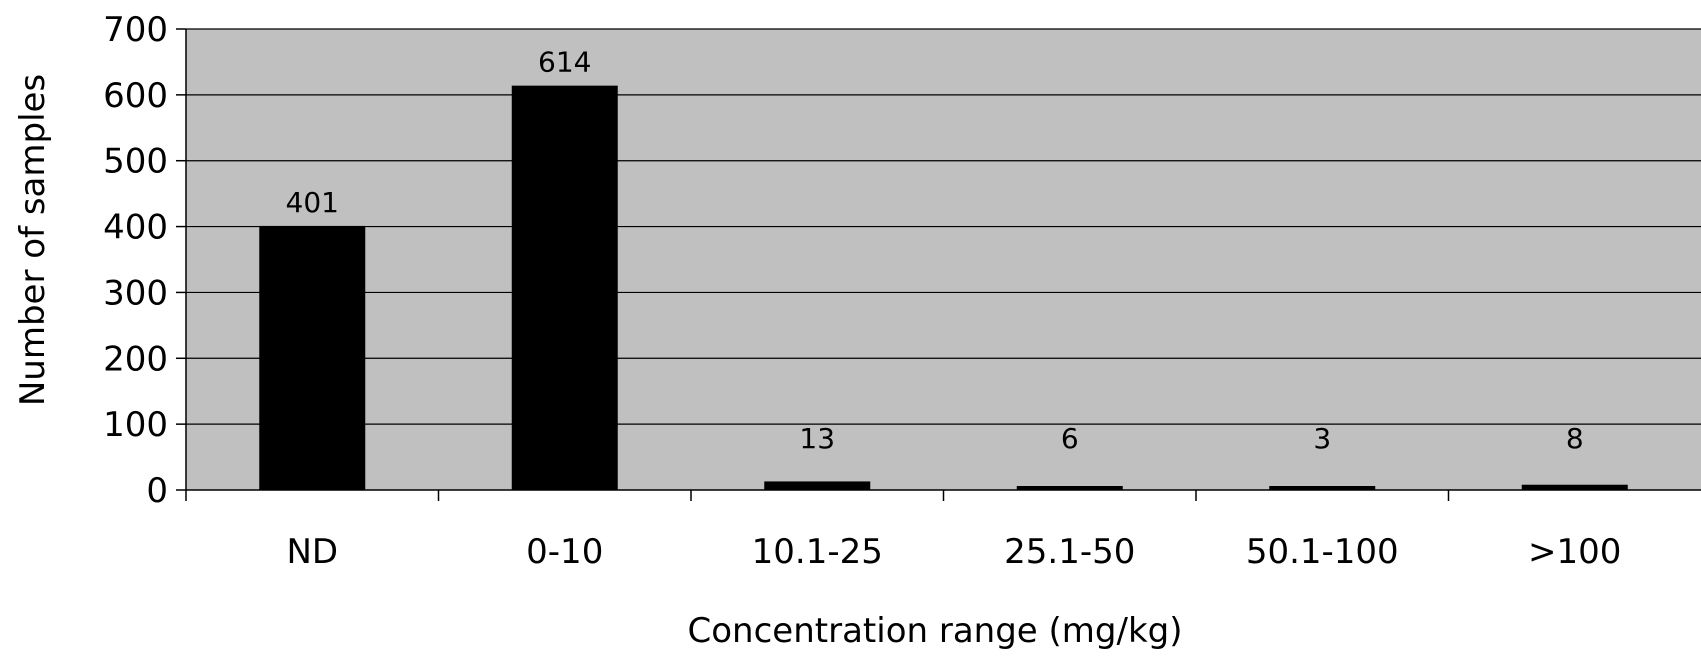 Image resolution: width=1701 pixels, height=658 pixels. What do you see at coordinates (817, 438) in the screenshot?
I see `data-label: 13` at bounding box center [817, 438].